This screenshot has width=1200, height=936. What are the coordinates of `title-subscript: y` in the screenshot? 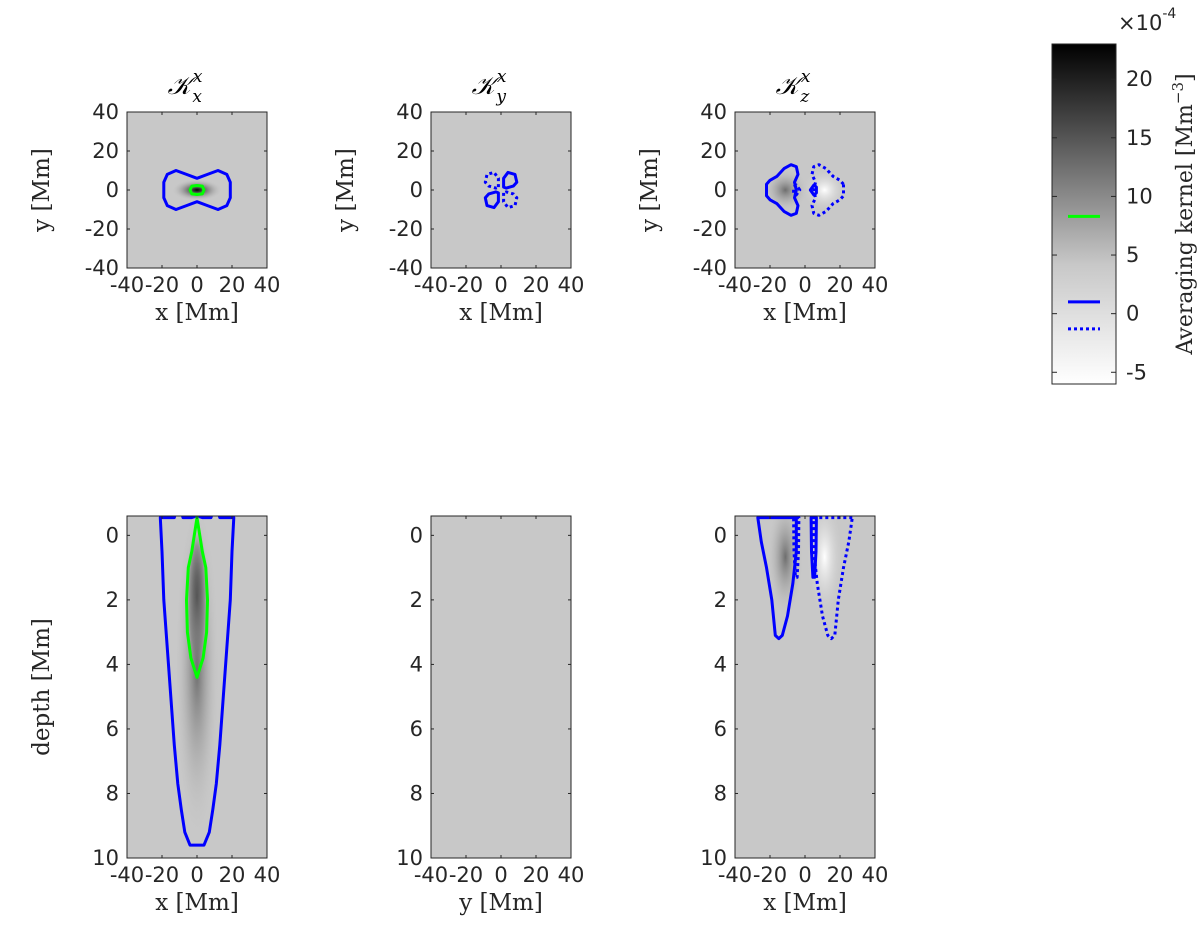 It's located at (500, 97).